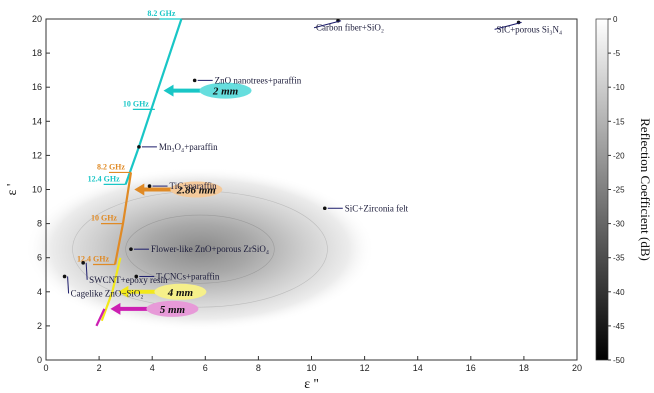 Image resolution: width=654 pixels, height=393 pixels. I want to click on y-tick-label: 14, so click(37, 121).